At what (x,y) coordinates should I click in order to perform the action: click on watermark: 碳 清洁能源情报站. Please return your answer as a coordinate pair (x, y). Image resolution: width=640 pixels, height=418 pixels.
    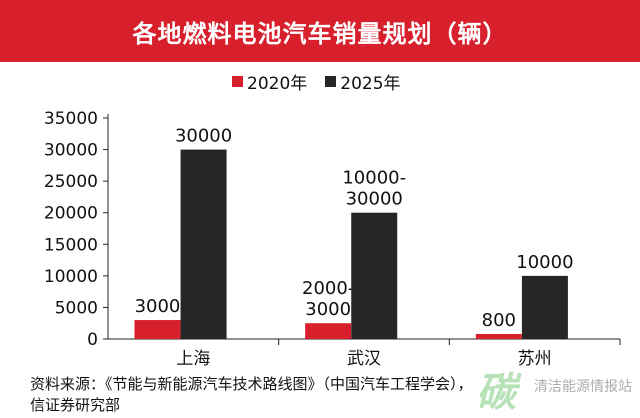
    Looking at the image, I should click on (555, 385).